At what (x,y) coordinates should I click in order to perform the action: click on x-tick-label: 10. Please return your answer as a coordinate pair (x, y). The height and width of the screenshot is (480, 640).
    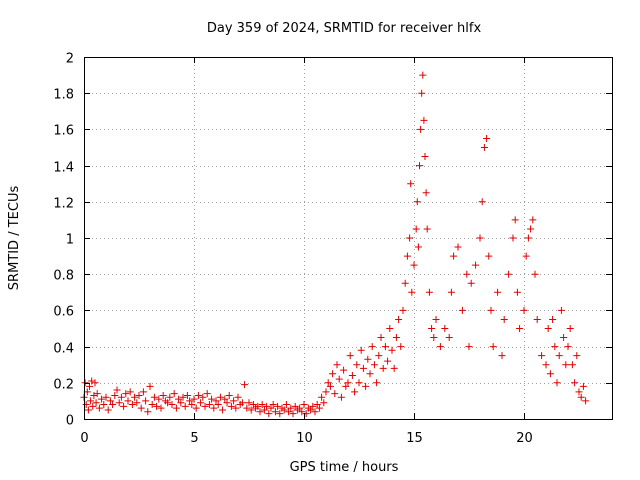
    Looking at the image, I should click on (304, 438).